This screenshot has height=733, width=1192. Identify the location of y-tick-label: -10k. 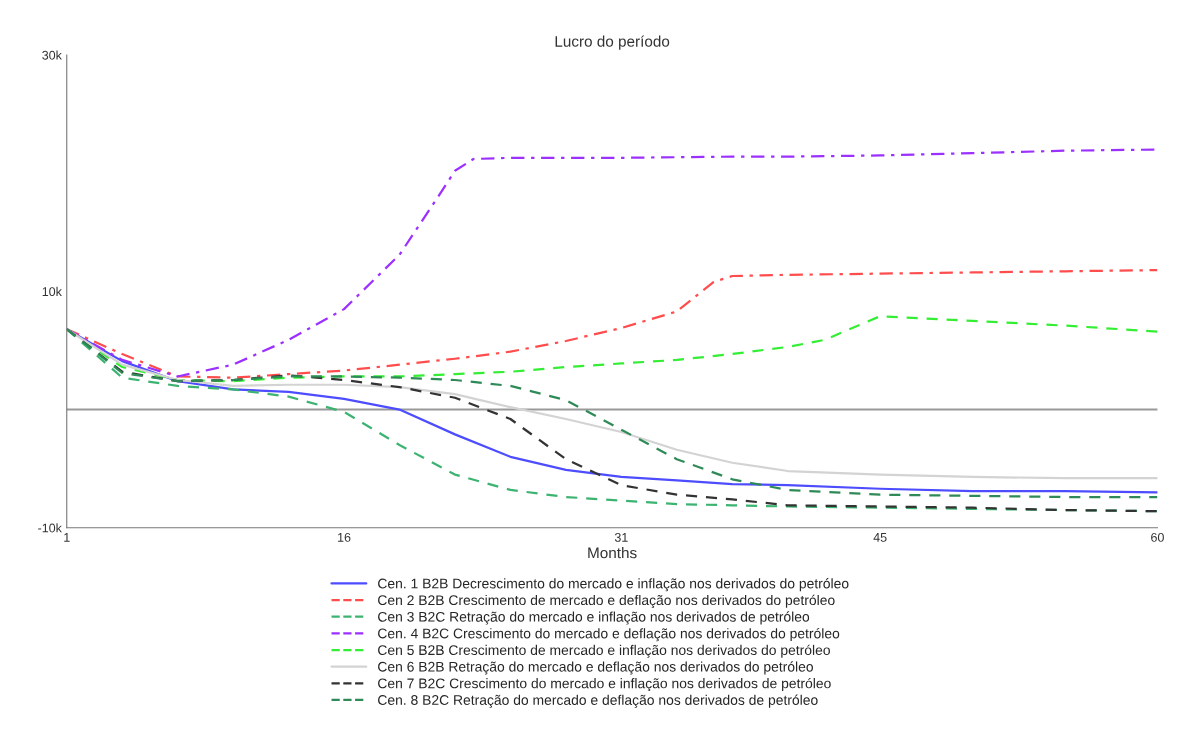
(50, 528).